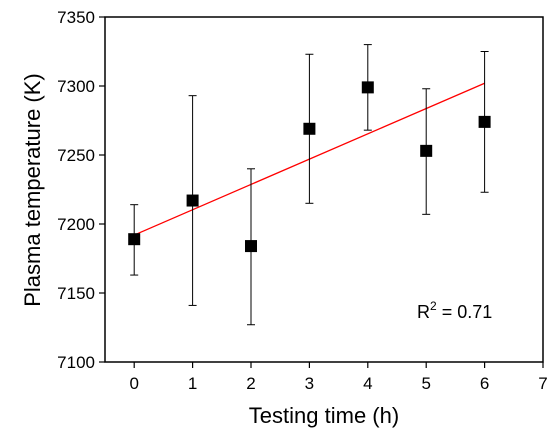 This screenshot has height=442, width=550. I want to click on y-axis-title: Plasma temperature (K), so click(32, 190).